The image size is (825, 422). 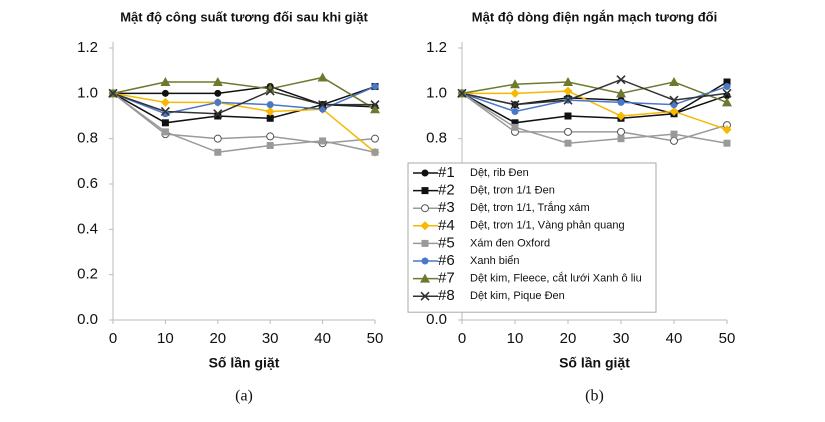 What do you see at coordinates (594, 16) in the screenshot?
I see `chart-title: Mật độ dòng điện ngắn mạch tương đối` at bounding box center [594, 16].